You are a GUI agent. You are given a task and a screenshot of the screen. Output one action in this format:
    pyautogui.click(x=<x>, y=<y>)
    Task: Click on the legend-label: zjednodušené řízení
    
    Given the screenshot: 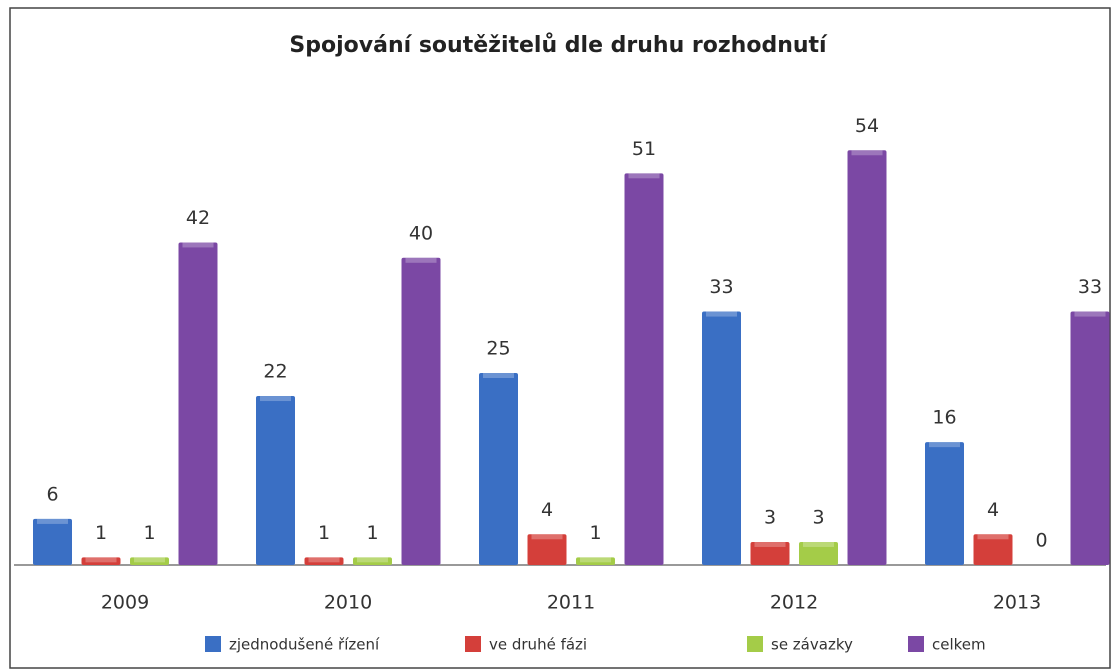 What is the action you would take?
    pyautogui.click(x=304, y=645)
    